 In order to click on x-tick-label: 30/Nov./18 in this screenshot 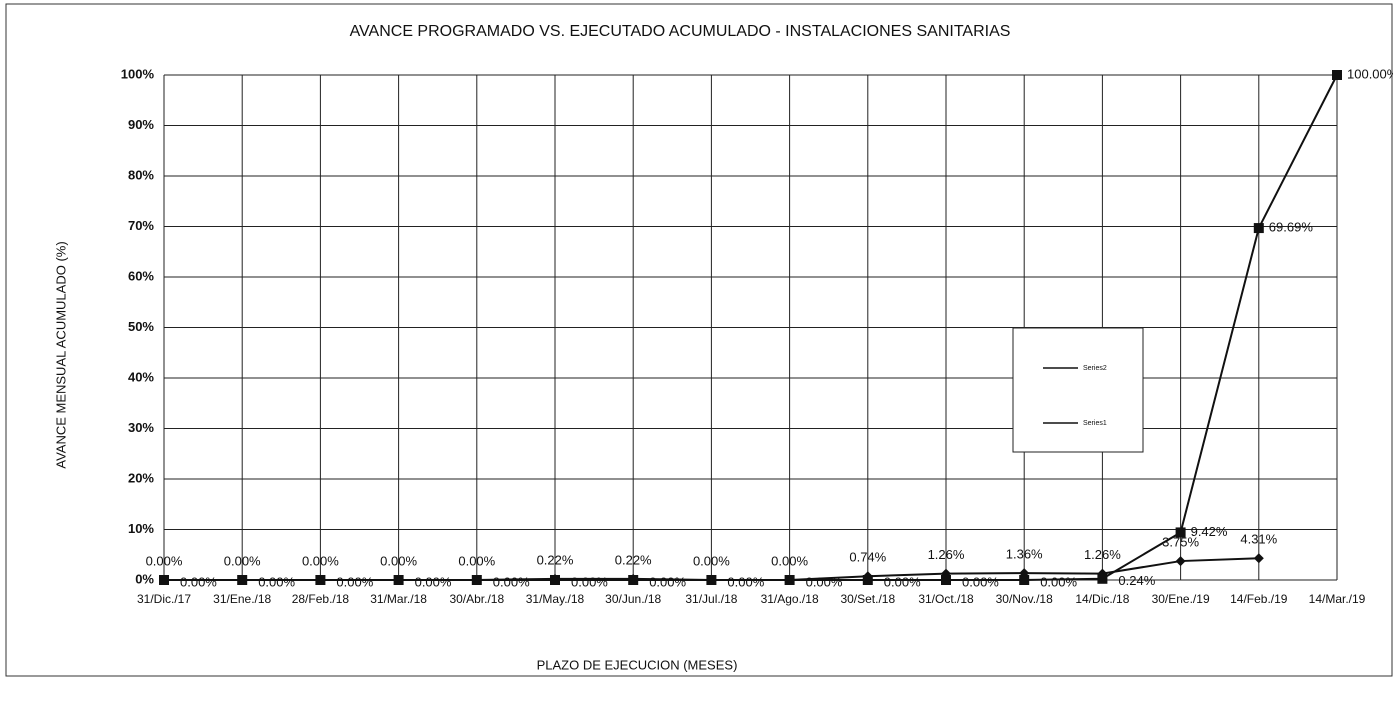, I will do `click(1024, 599)`.